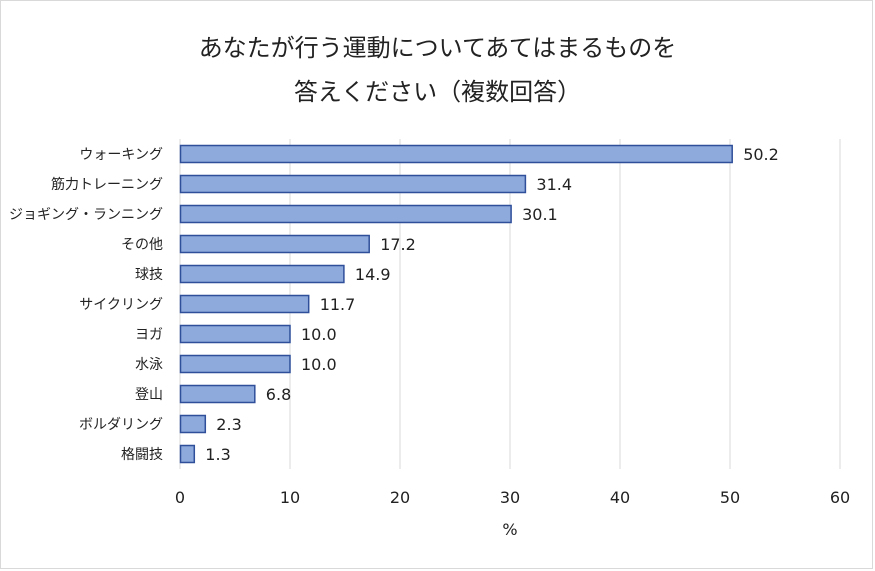 Image resolution: width=875 pixels, height=571 pixels. Describe the element at coordinates (107, 184) in the screenshot. I see `category-label: 筋力トレーニング` at that location.